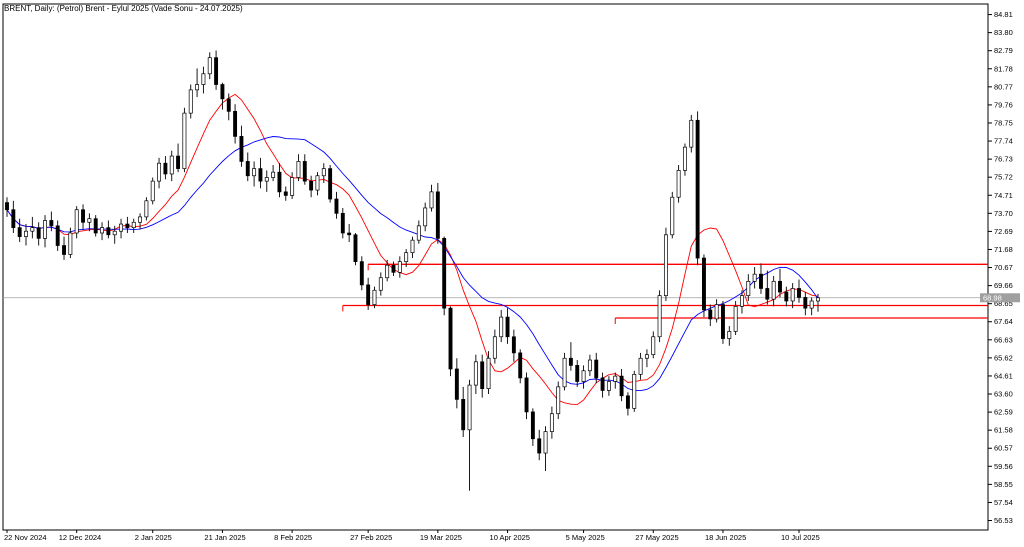 This screenshot has width=1024, height=547. Describe the element at coordinates (800, 537) in the screenshot. I see `x-tick-label-11: 10 Jul 2025` at that location.